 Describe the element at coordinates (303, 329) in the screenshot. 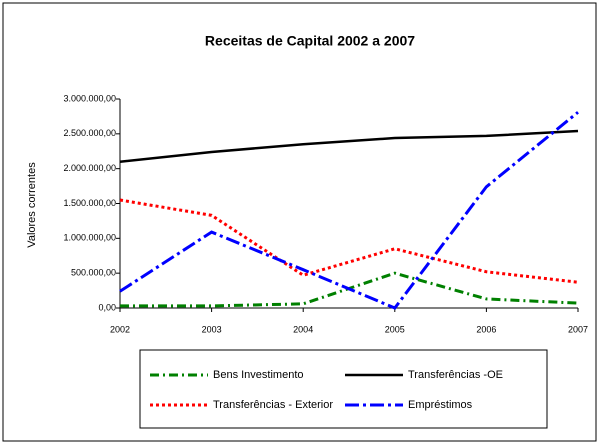

I see `x-tick-label: 2004` at that location.